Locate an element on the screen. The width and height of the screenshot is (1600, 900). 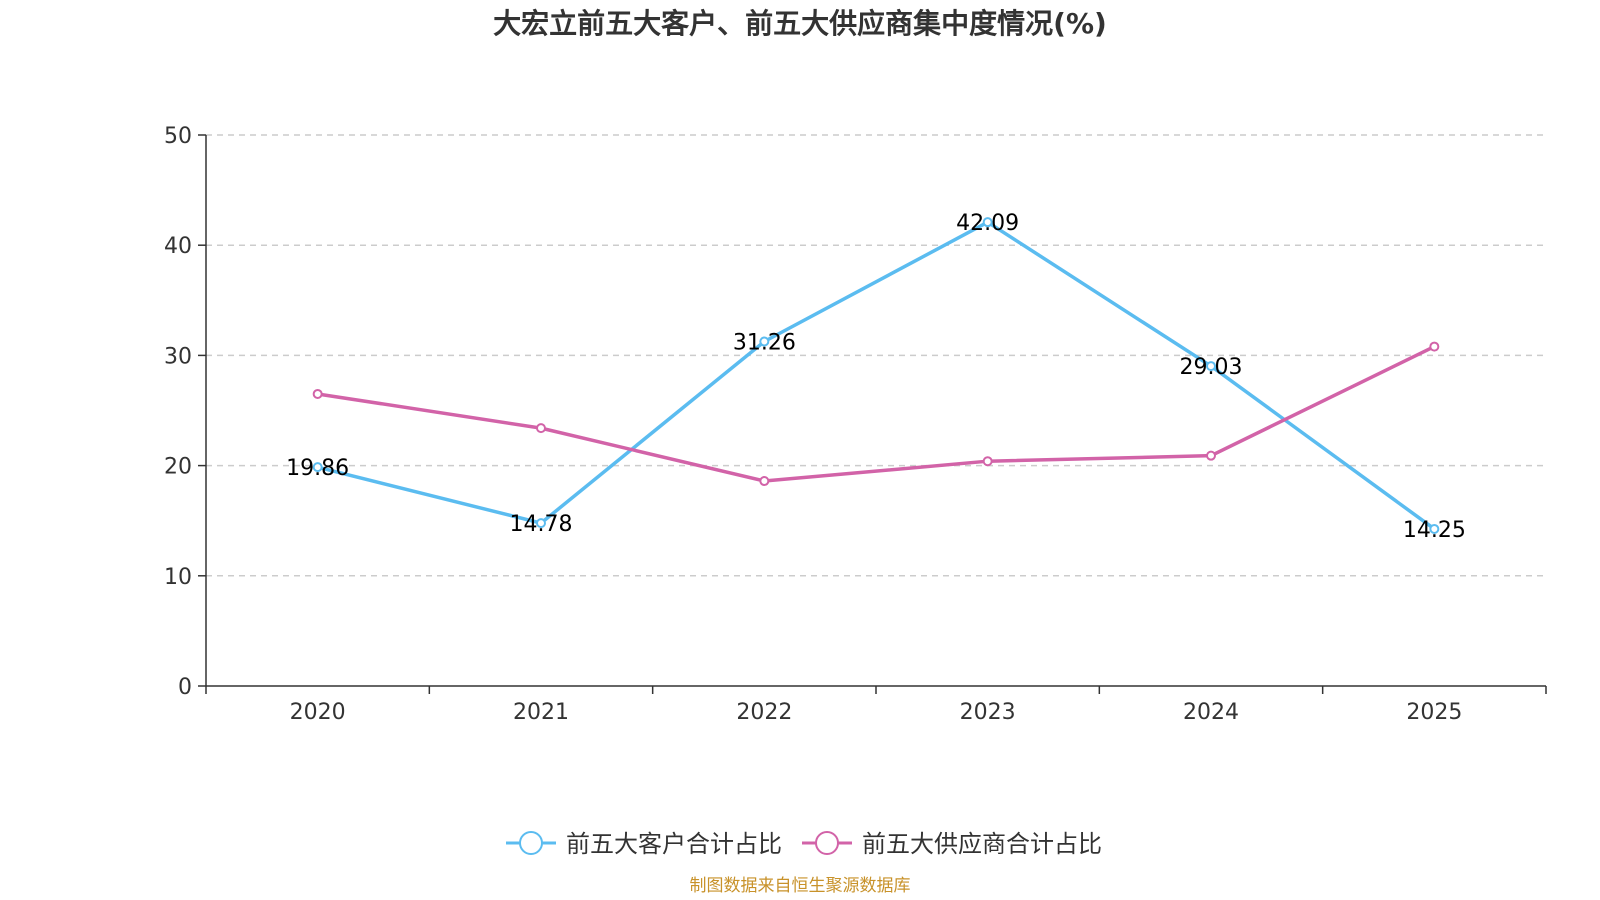
legend-label: 前五大供应商合计占比 is located at coordinates (982, 844).